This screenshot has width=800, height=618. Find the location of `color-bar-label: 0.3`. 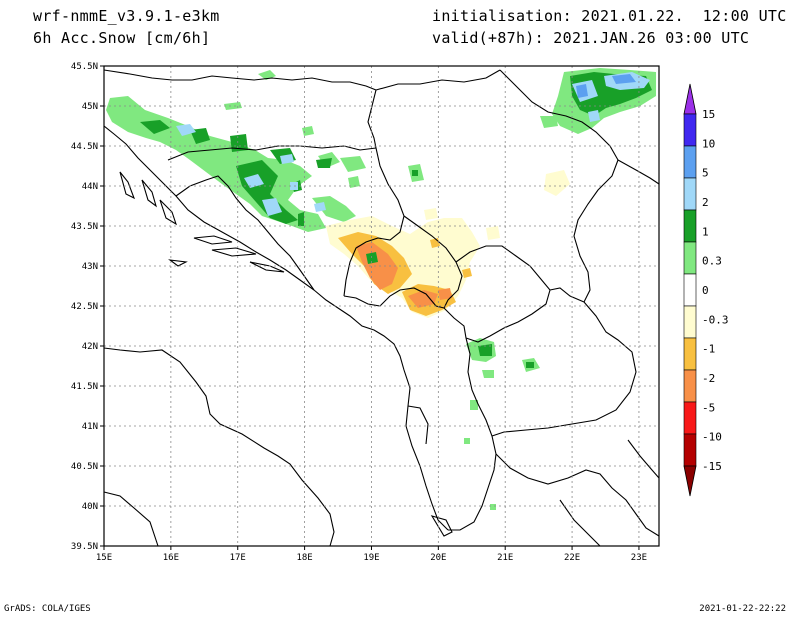

color-bar-label: 0.3 is located at coordinates (712, 261).